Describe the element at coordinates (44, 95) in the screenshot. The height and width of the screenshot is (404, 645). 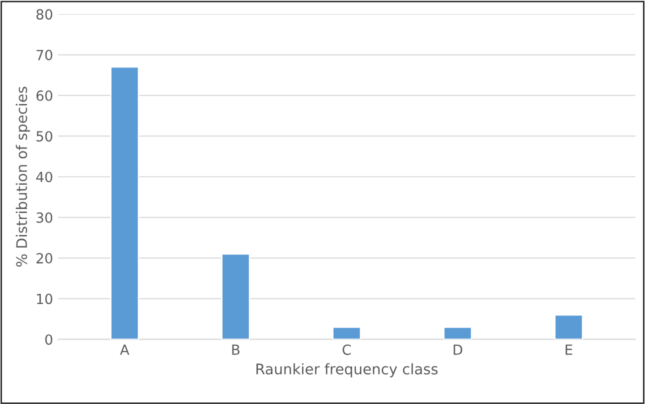
I see `y-tick-label: 60` at that location.